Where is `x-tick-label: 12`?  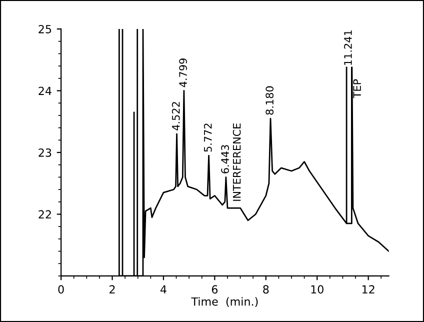 x-tick-label: 12 is located at coordinates (368, 289).